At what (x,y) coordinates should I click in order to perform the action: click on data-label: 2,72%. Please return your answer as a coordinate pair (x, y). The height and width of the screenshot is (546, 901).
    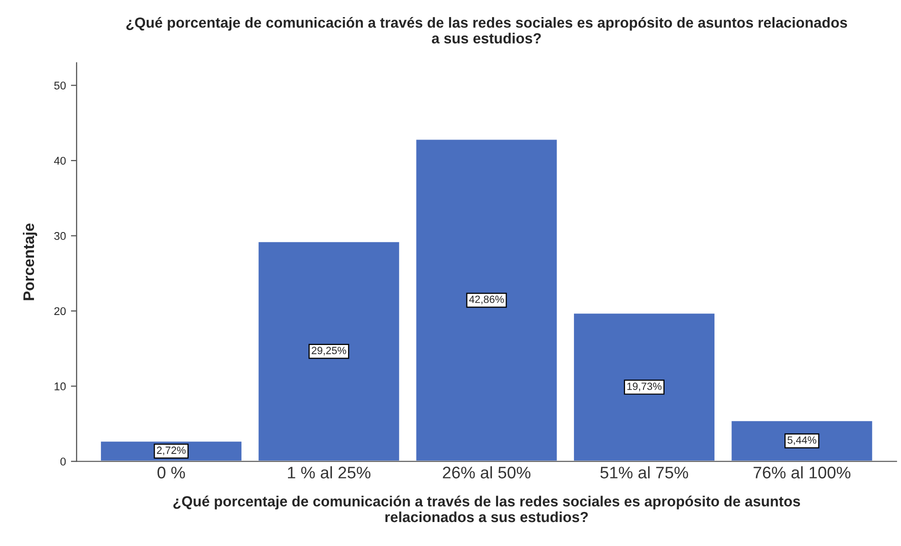
    Looking at the image, I should click on (171, 451).